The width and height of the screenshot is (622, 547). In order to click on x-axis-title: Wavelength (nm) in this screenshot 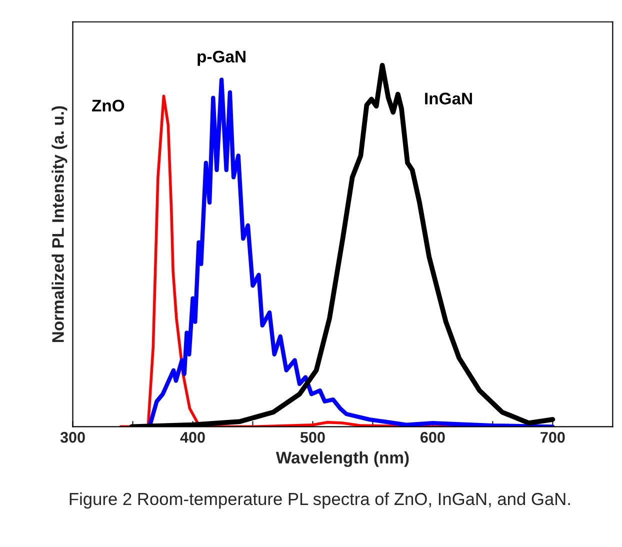, I will do `click(342, 459)`.